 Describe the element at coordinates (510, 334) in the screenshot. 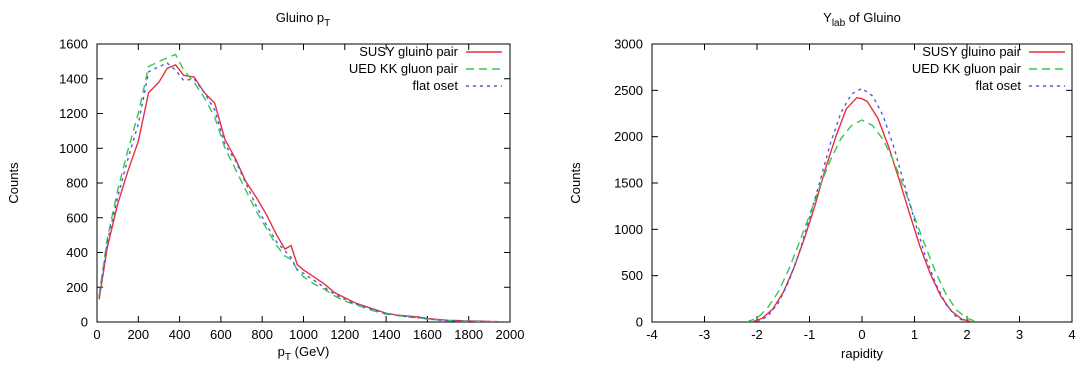

I see `x-tick-label: 2000` at that location.